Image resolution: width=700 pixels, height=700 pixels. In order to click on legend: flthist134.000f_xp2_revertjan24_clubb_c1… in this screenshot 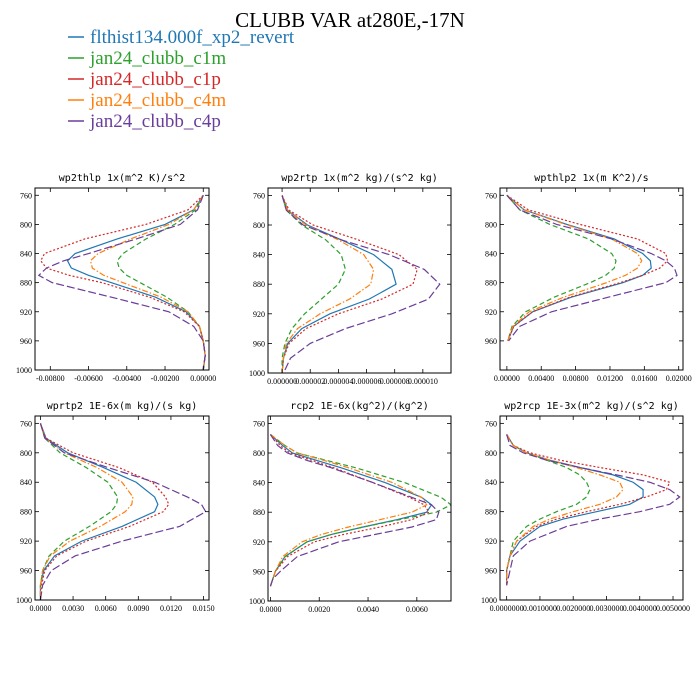, I will do `click(181, 79)`.